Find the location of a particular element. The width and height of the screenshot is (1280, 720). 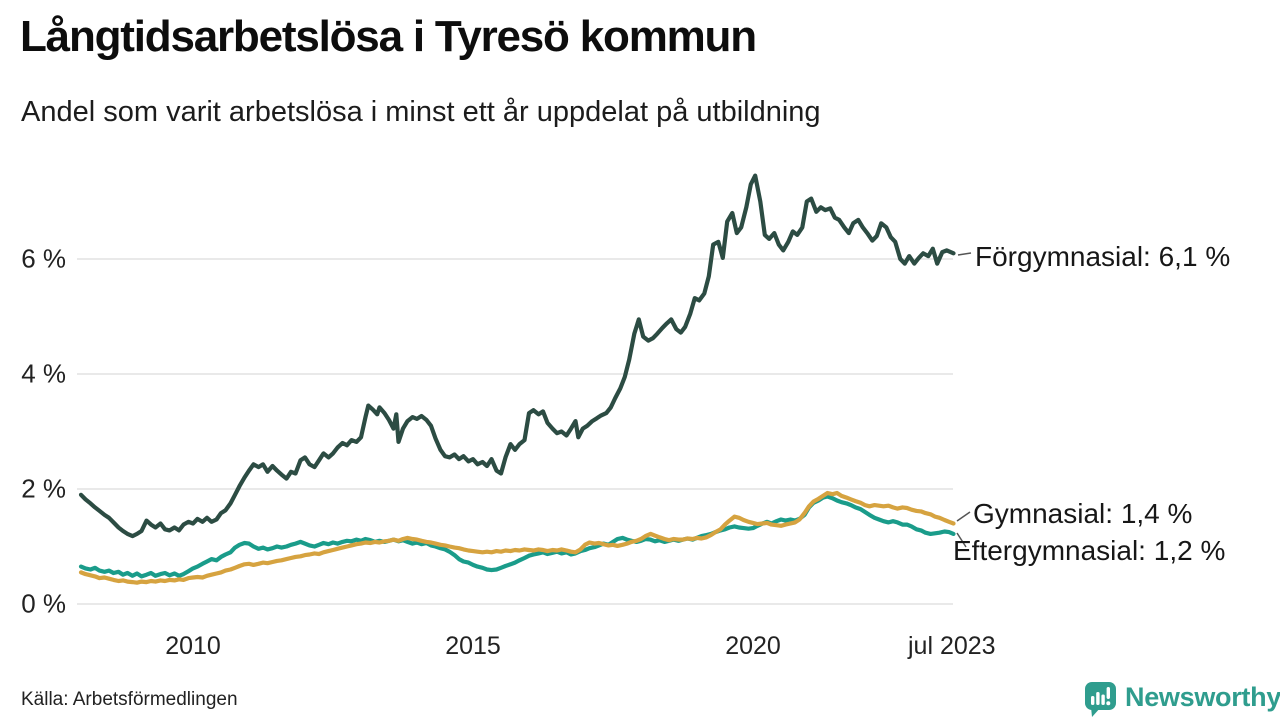

x-axis-tick-label: 2010 is located at coordinates (193, 646).